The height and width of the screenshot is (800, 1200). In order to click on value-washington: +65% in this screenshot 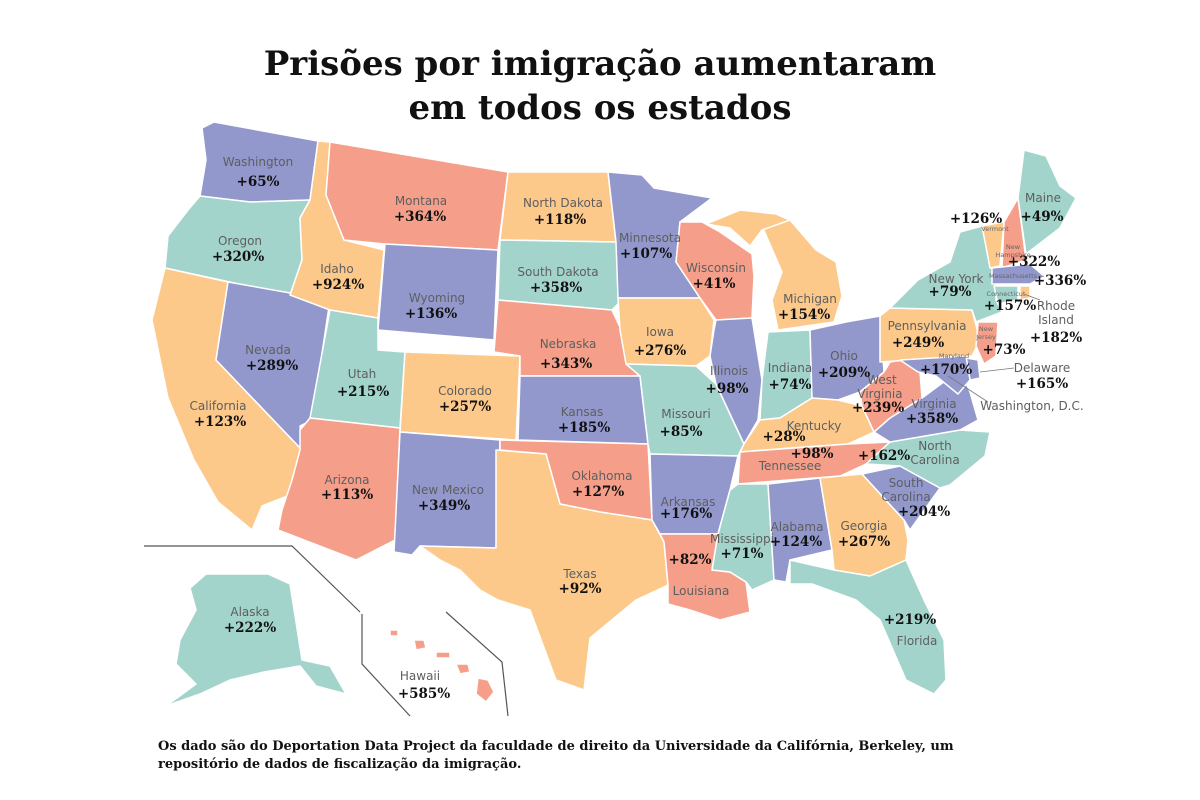, I will do `click(258, 182)`.